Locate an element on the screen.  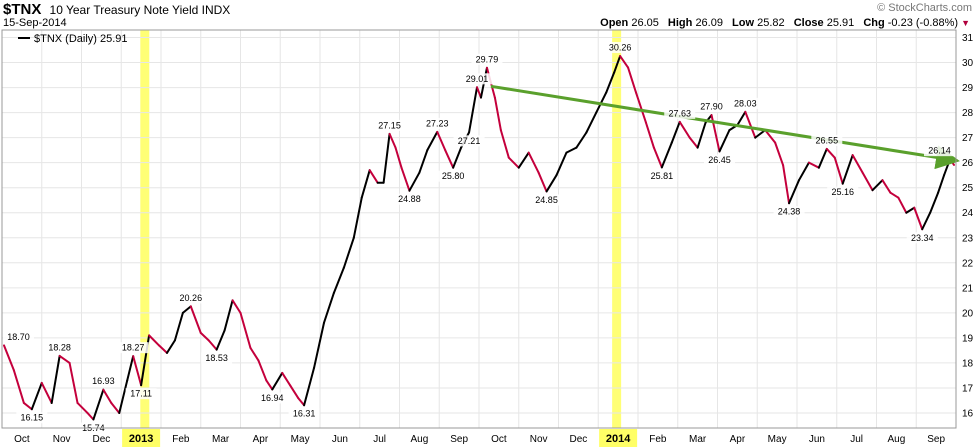
data-label-text: 16.15 is located at coordinates (32, 418).